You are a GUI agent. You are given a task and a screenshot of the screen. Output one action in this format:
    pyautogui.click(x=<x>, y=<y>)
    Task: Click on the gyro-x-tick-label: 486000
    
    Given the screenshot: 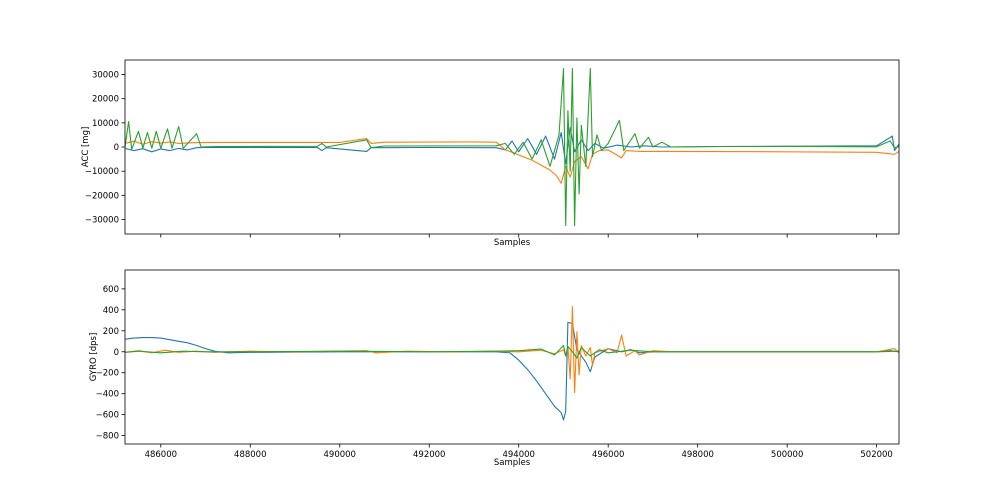 What is the action you would take?
    pyautogui.click(x=161, y=455)
    